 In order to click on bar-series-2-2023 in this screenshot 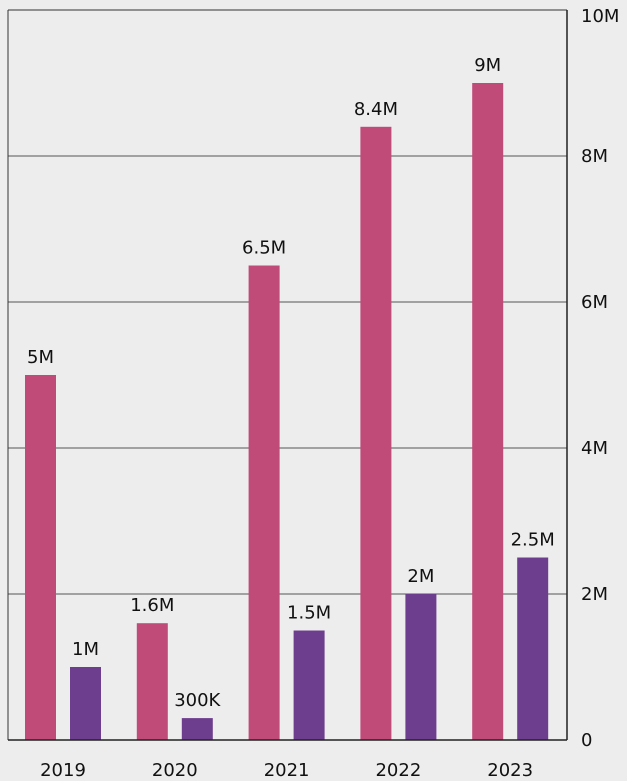, I will do `click(533, 648)`.